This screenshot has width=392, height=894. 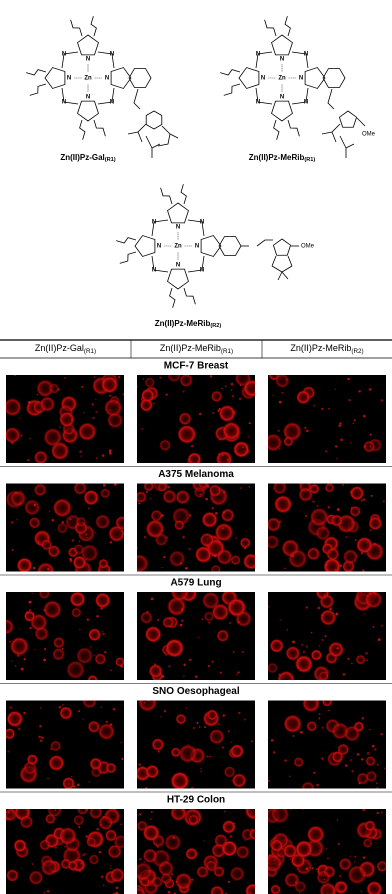 What do you see at coordinates (196, 800) in the screenshot?
I see `row-heading: HT-29 Colon` at bounding box center [196, 800].